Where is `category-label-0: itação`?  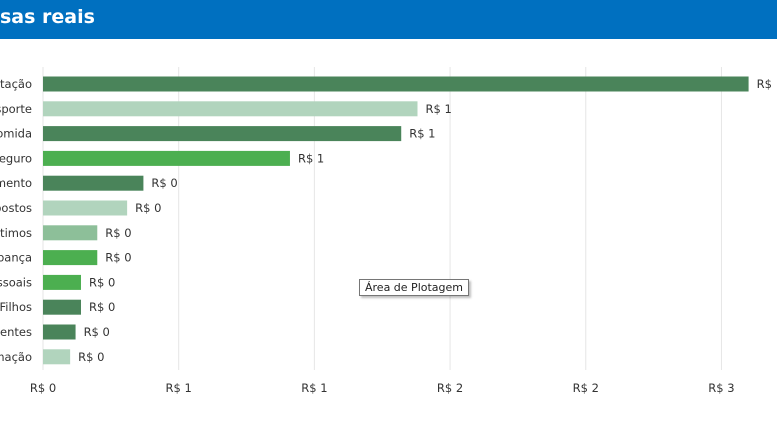 category-label-0: itação is located at coordinates (16, 84).